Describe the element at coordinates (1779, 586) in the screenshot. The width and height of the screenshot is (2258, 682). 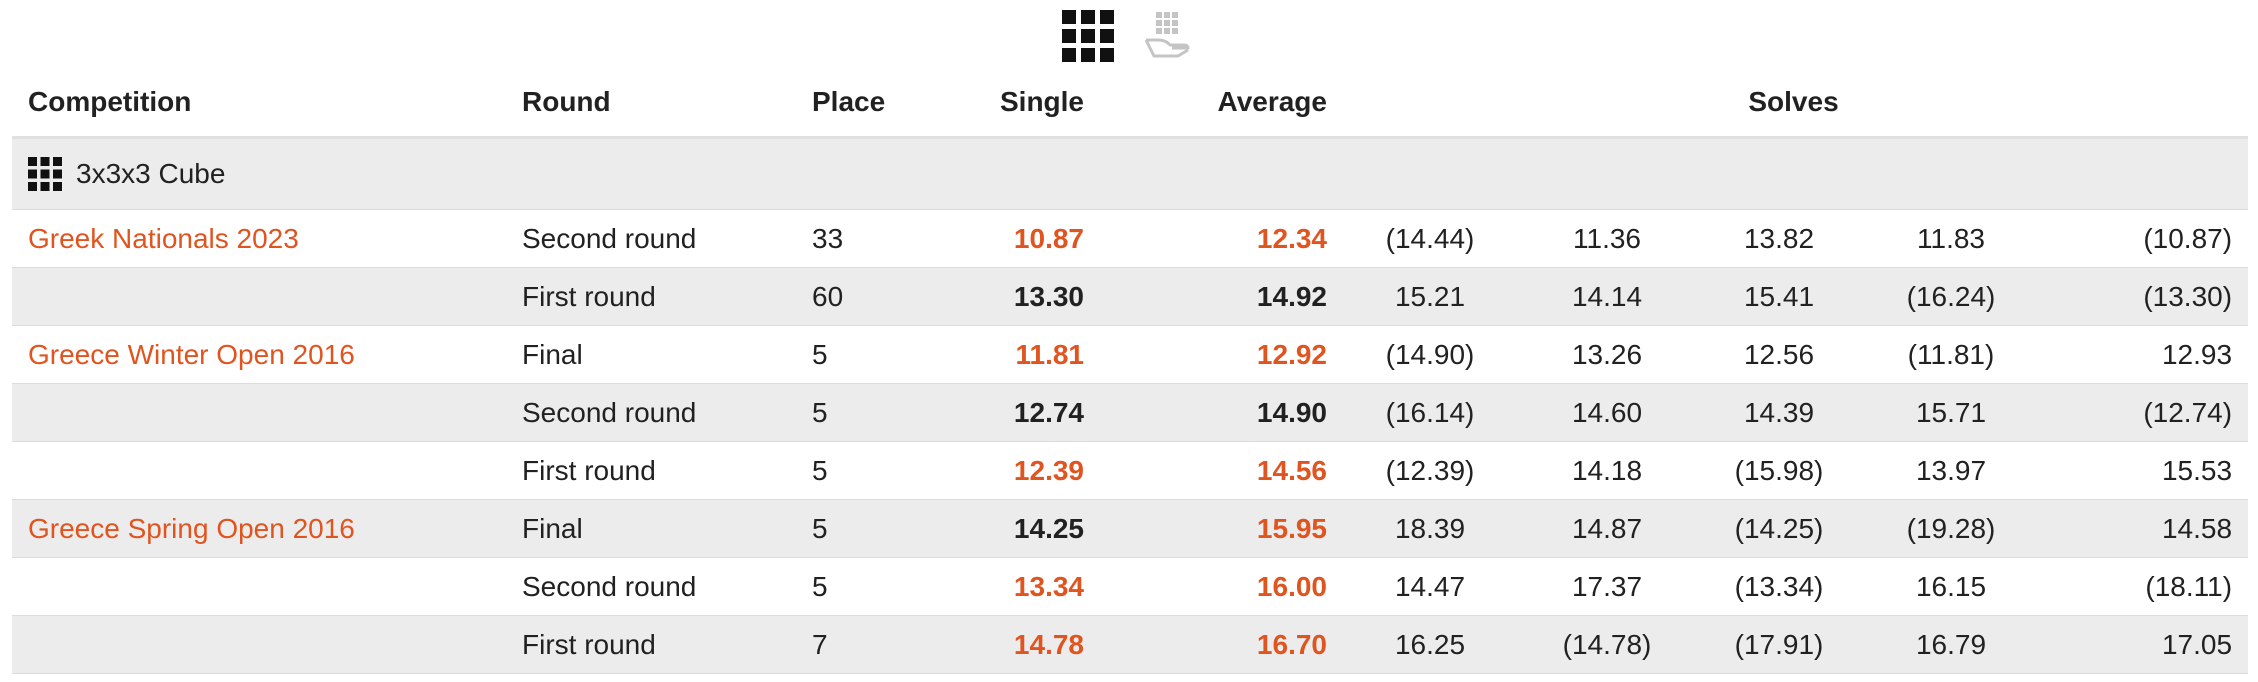
I see `solve-cell: (13.34)` at that location.